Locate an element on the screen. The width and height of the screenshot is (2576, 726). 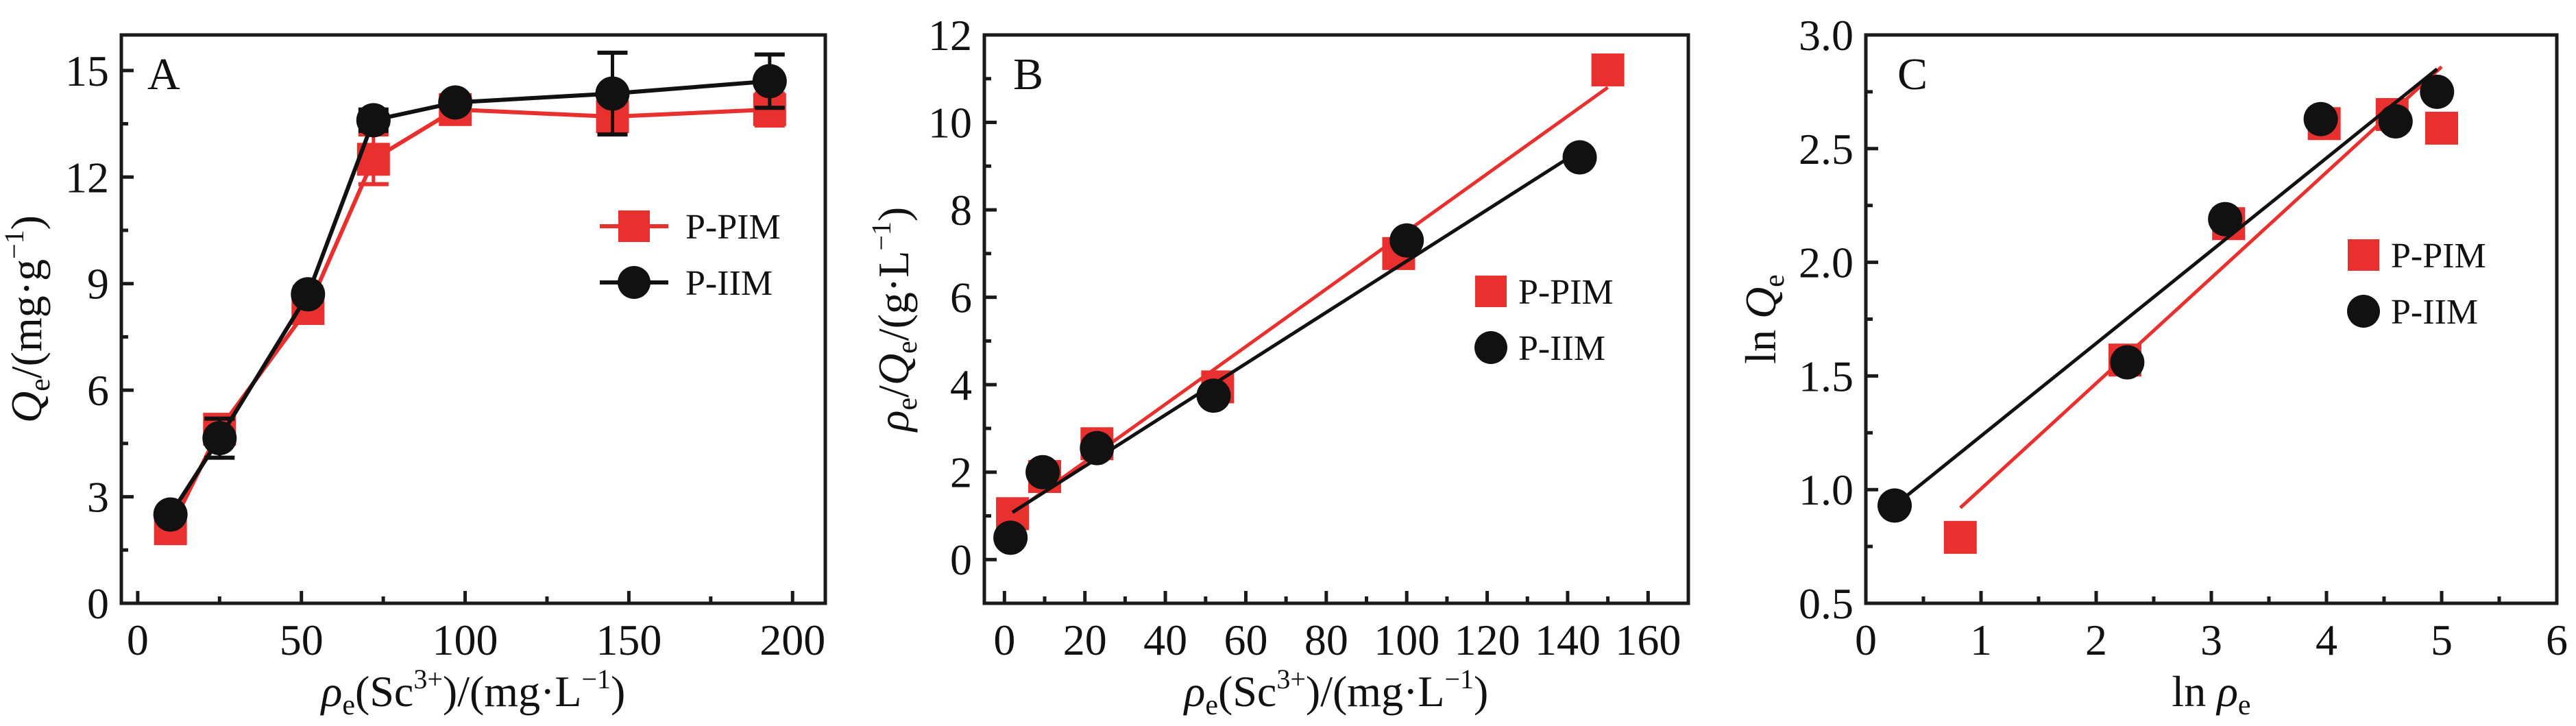
x-tick-label: 20 is located at coordinates (1085, 640).